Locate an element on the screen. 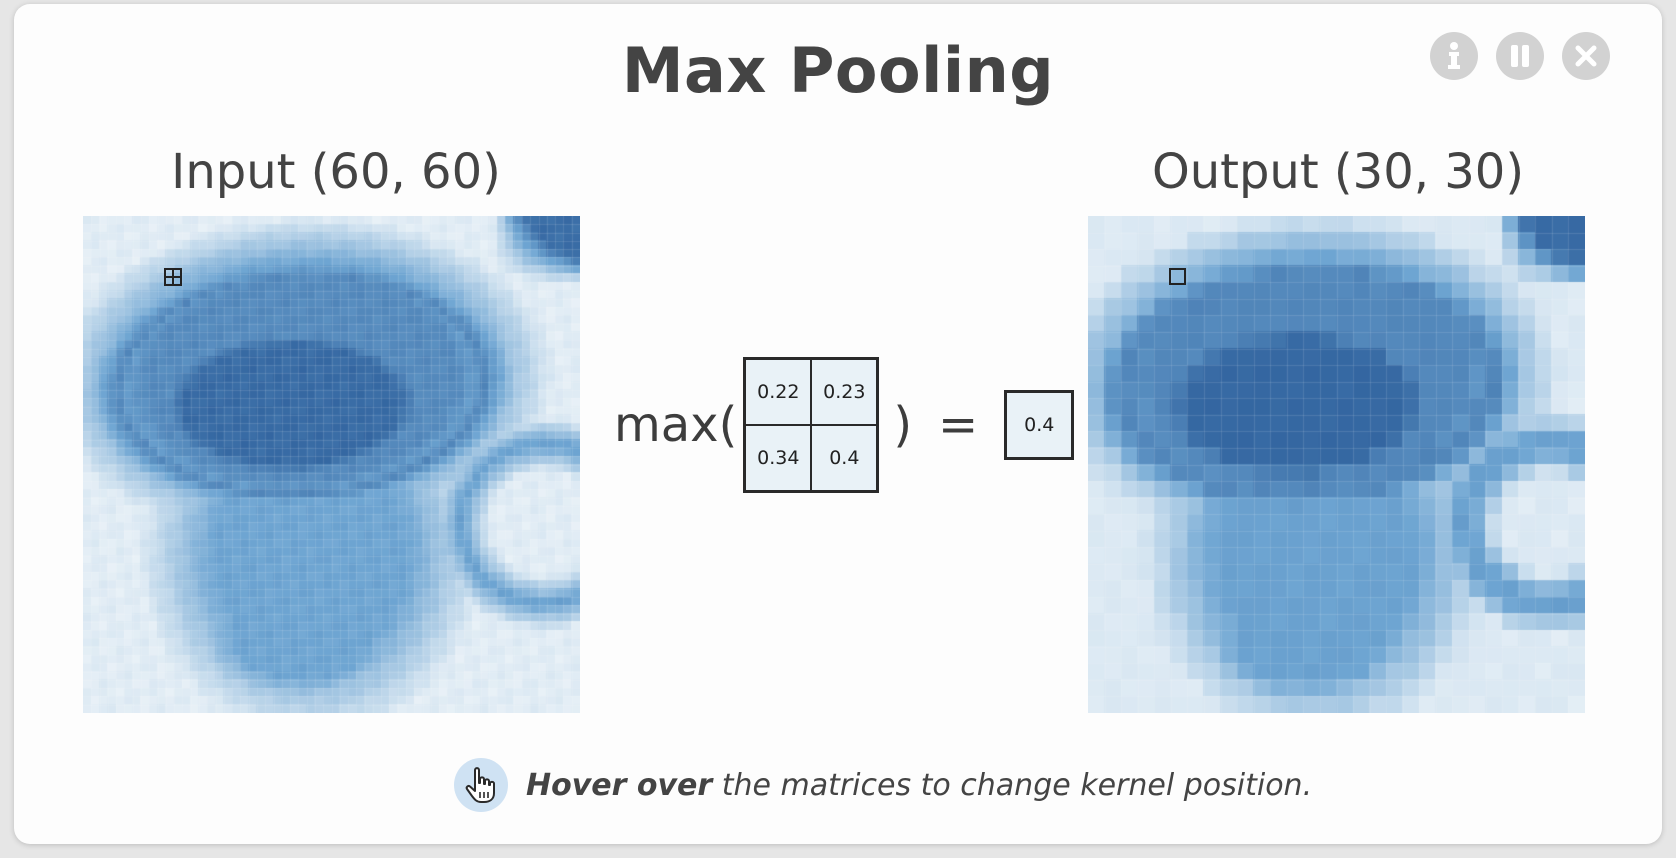  pooling-equation: max( 0.22 0.23 0.34 0.4 ) = 0.4 is located at coordinates (844, 425).